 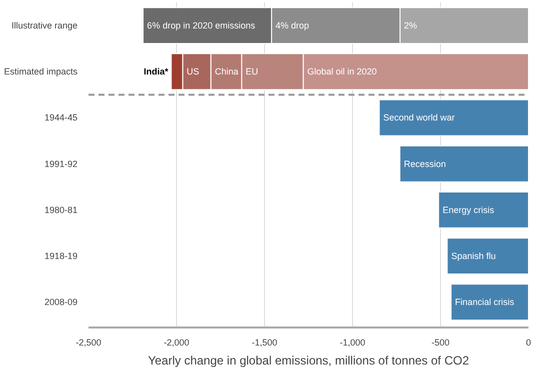 What do you see at coordinates (61, 209) in the screenshot?
I see `y-tick-label: 1980-81` at bounding box center [61, 209].